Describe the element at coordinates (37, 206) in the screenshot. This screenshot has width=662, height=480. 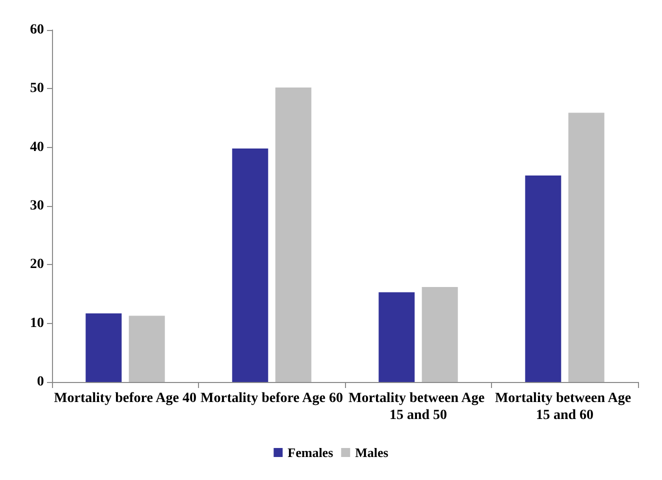
I see `y-tick-label: 30` at that location.